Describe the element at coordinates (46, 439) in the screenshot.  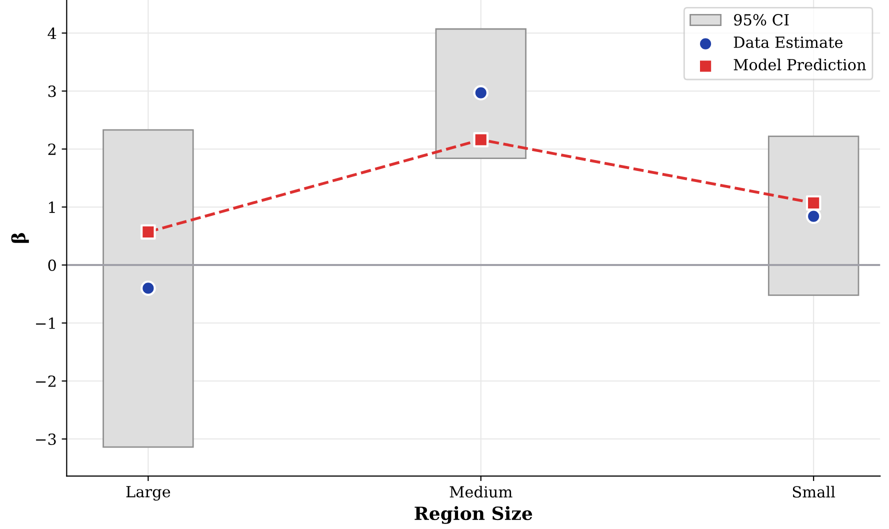
I see `y-tick-label: −3` at that location.